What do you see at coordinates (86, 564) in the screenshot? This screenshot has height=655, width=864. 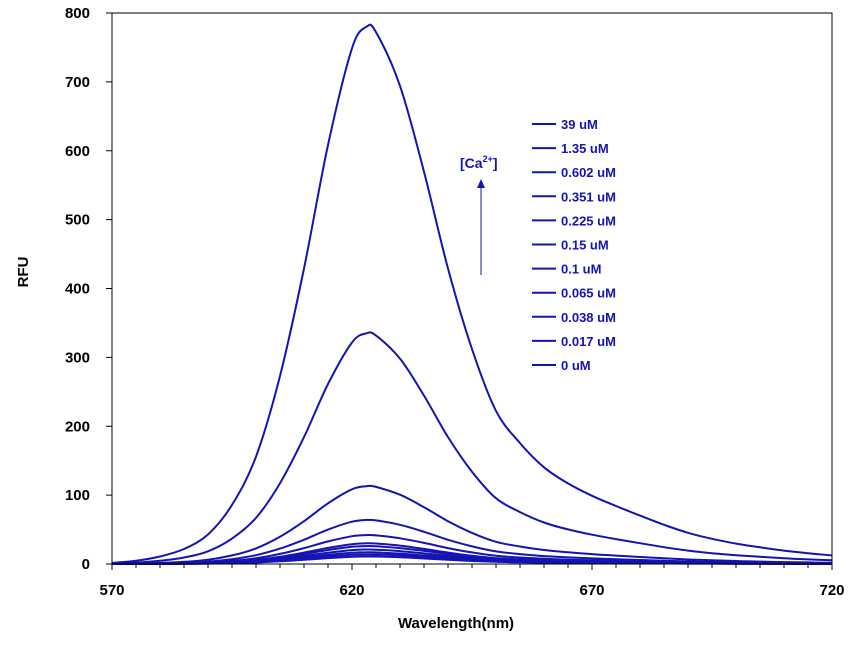 I see `y-tick-label: 0` at bounding box center [86, 564].